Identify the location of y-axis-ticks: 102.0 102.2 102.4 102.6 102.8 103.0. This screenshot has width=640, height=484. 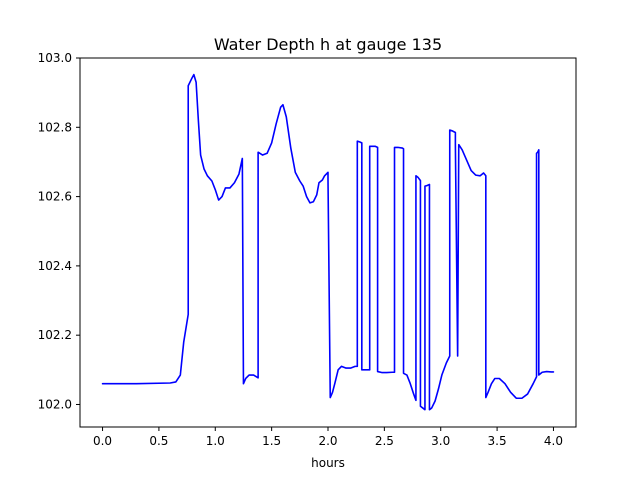
(59, 231).